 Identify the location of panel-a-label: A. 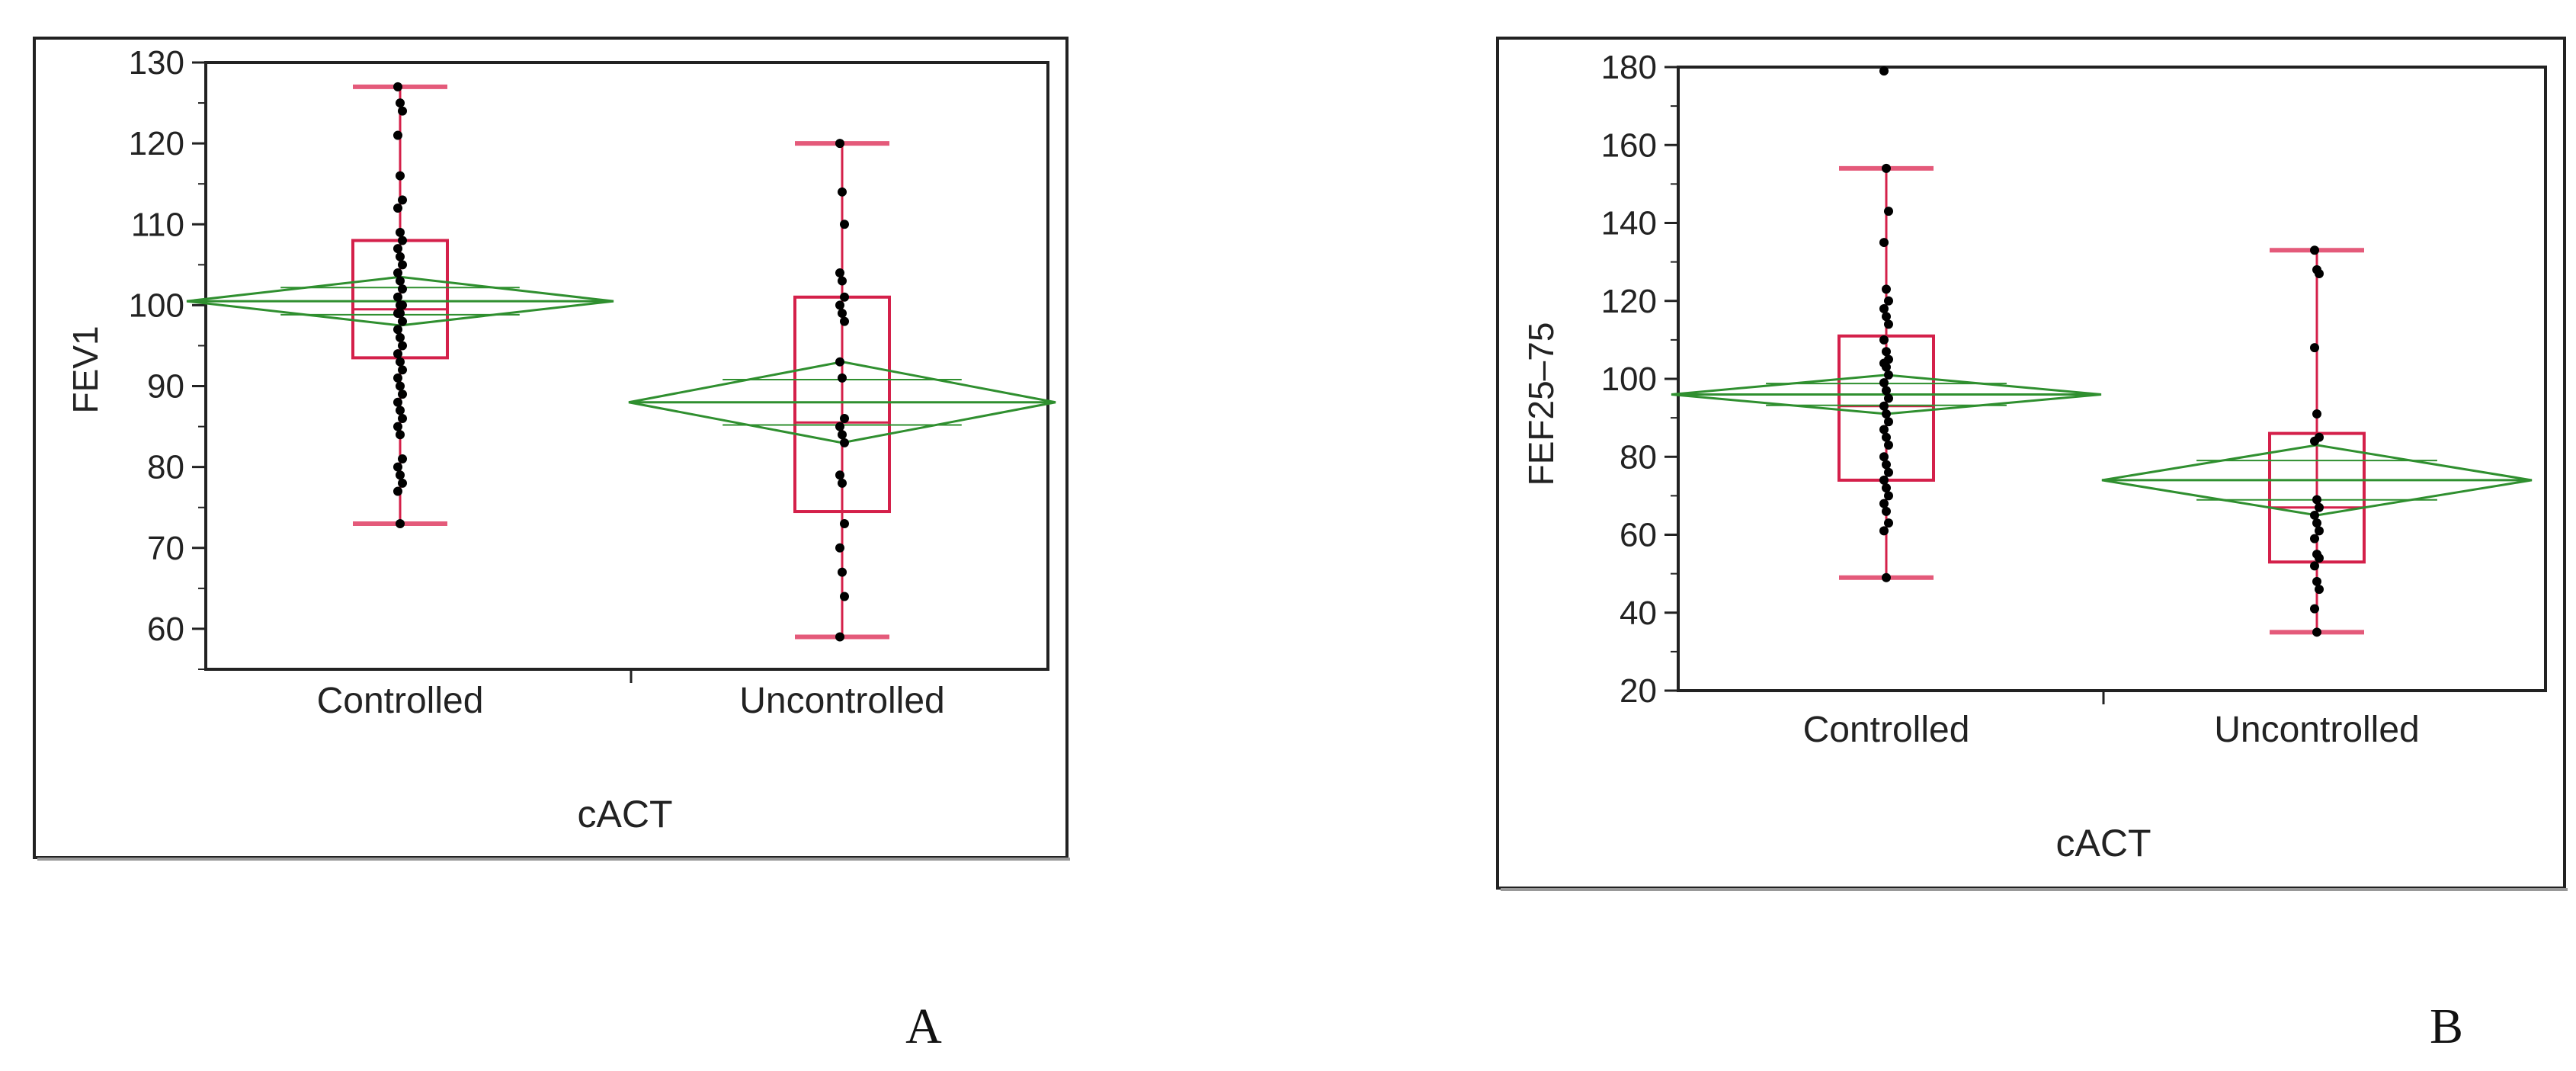
(923, 1026).